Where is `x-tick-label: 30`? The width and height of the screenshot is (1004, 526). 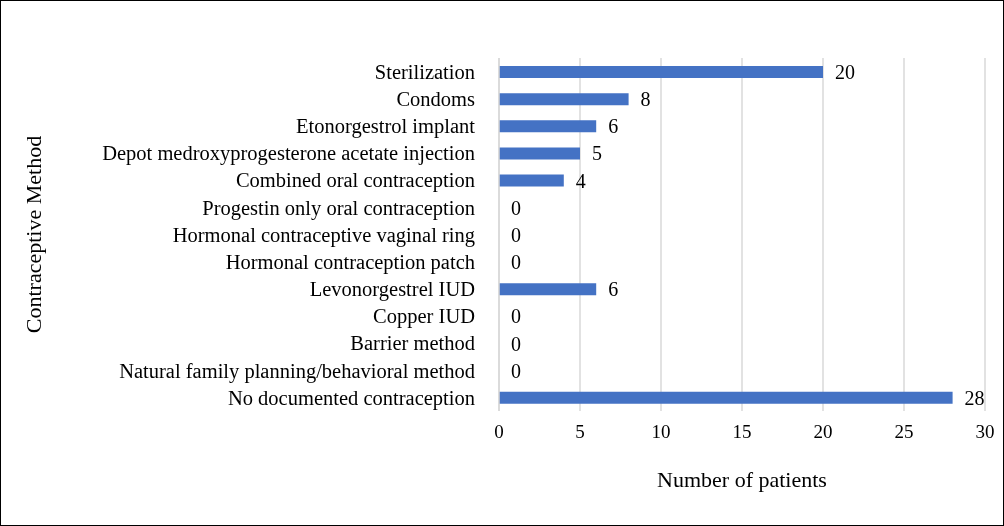
x-tick-label: 30 is located at coordinates (985, 432).